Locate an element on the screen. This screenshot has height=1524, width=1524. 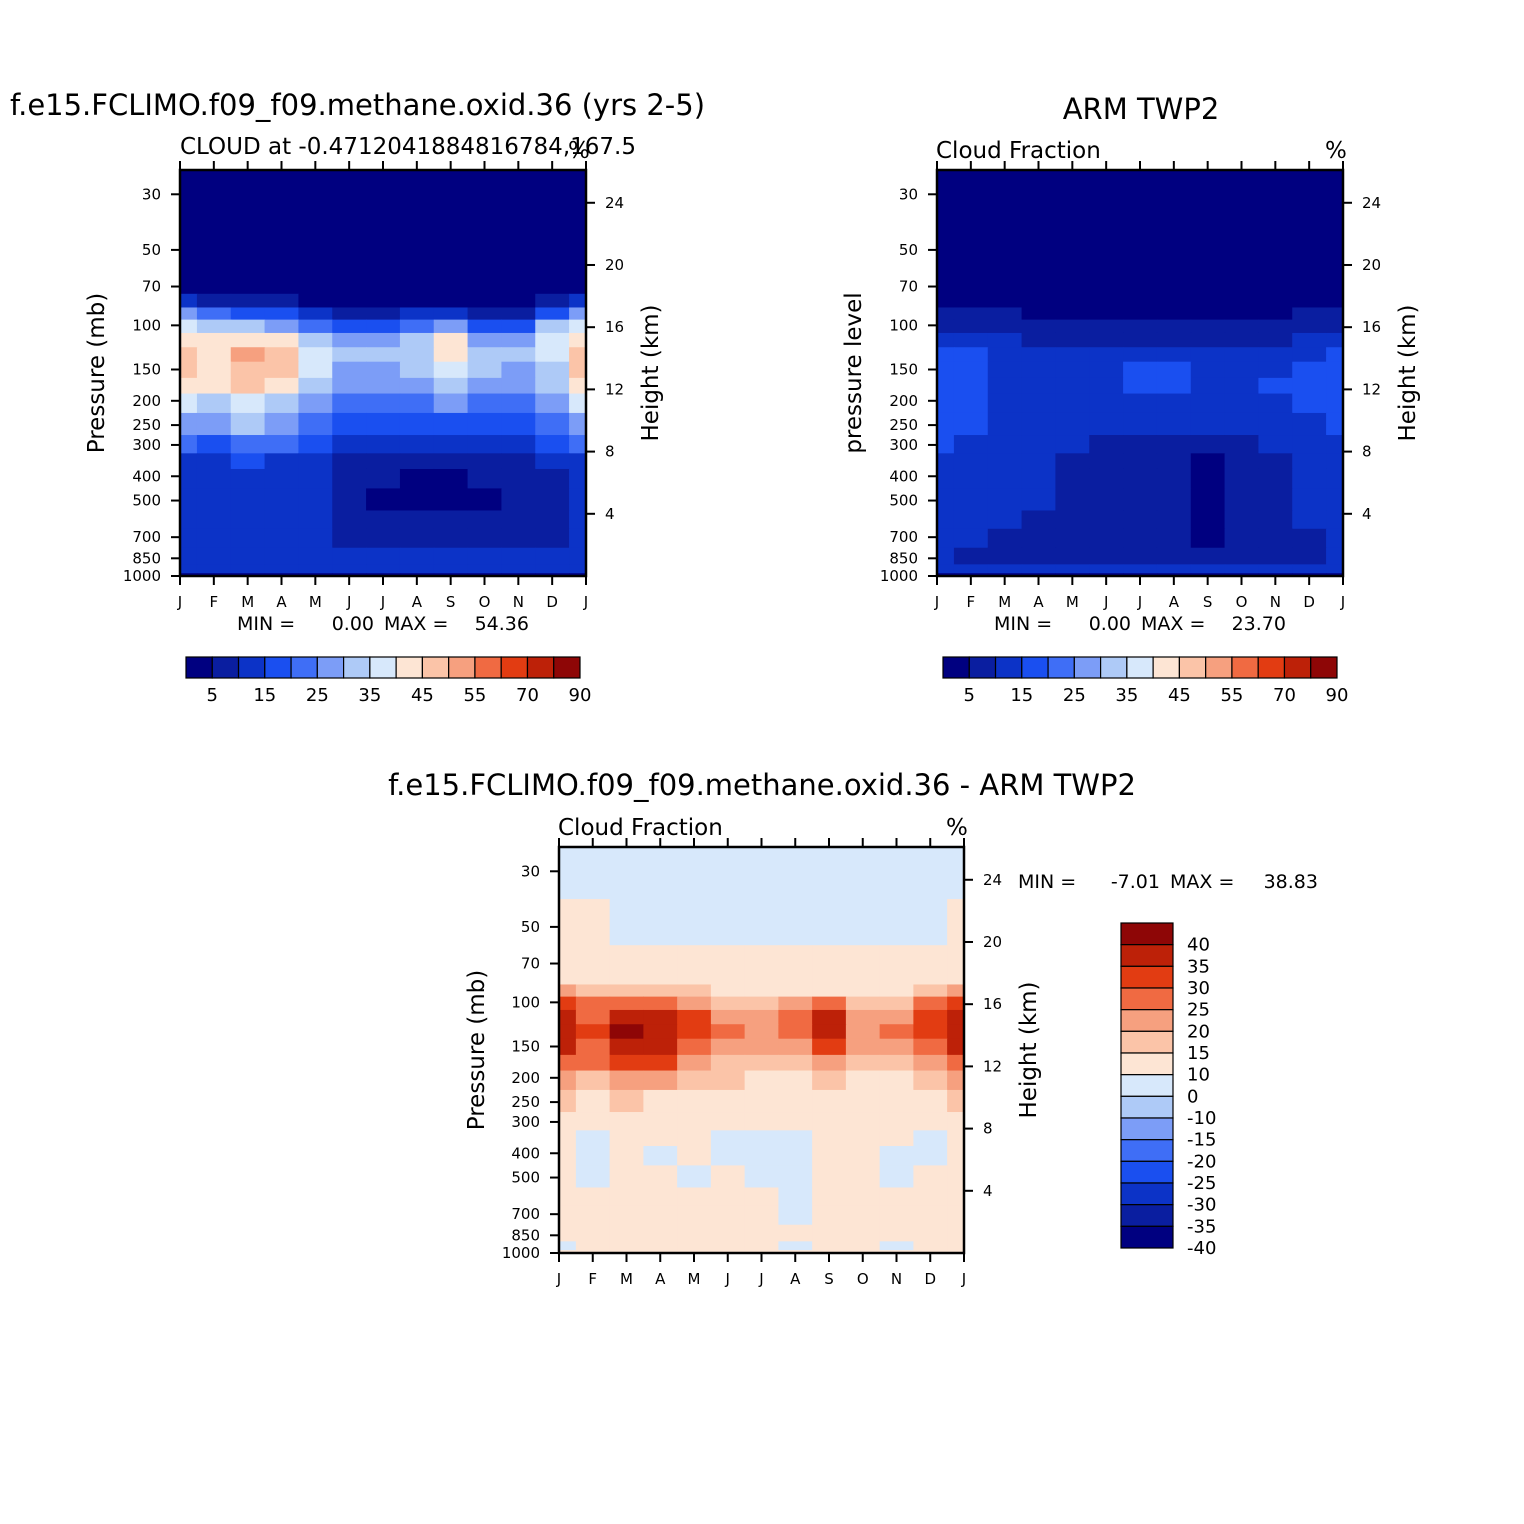
model-y2-tick-label: 8 is located at coordinates (610, 452).